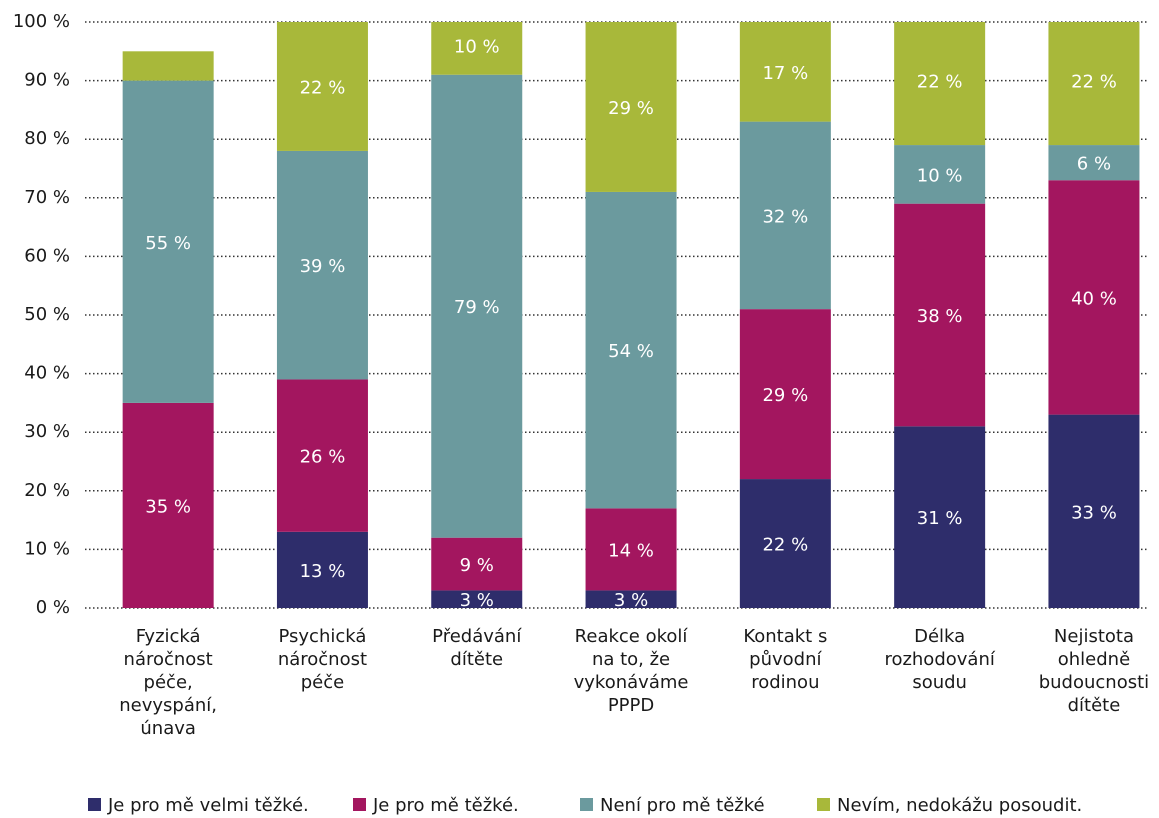 The image size is (1159, 818). Describe the element at coordinates (1094, 671) in the screenshot. I see `x-tick-label: Nejistota ohledně budoucnosti dítěte` at that location.